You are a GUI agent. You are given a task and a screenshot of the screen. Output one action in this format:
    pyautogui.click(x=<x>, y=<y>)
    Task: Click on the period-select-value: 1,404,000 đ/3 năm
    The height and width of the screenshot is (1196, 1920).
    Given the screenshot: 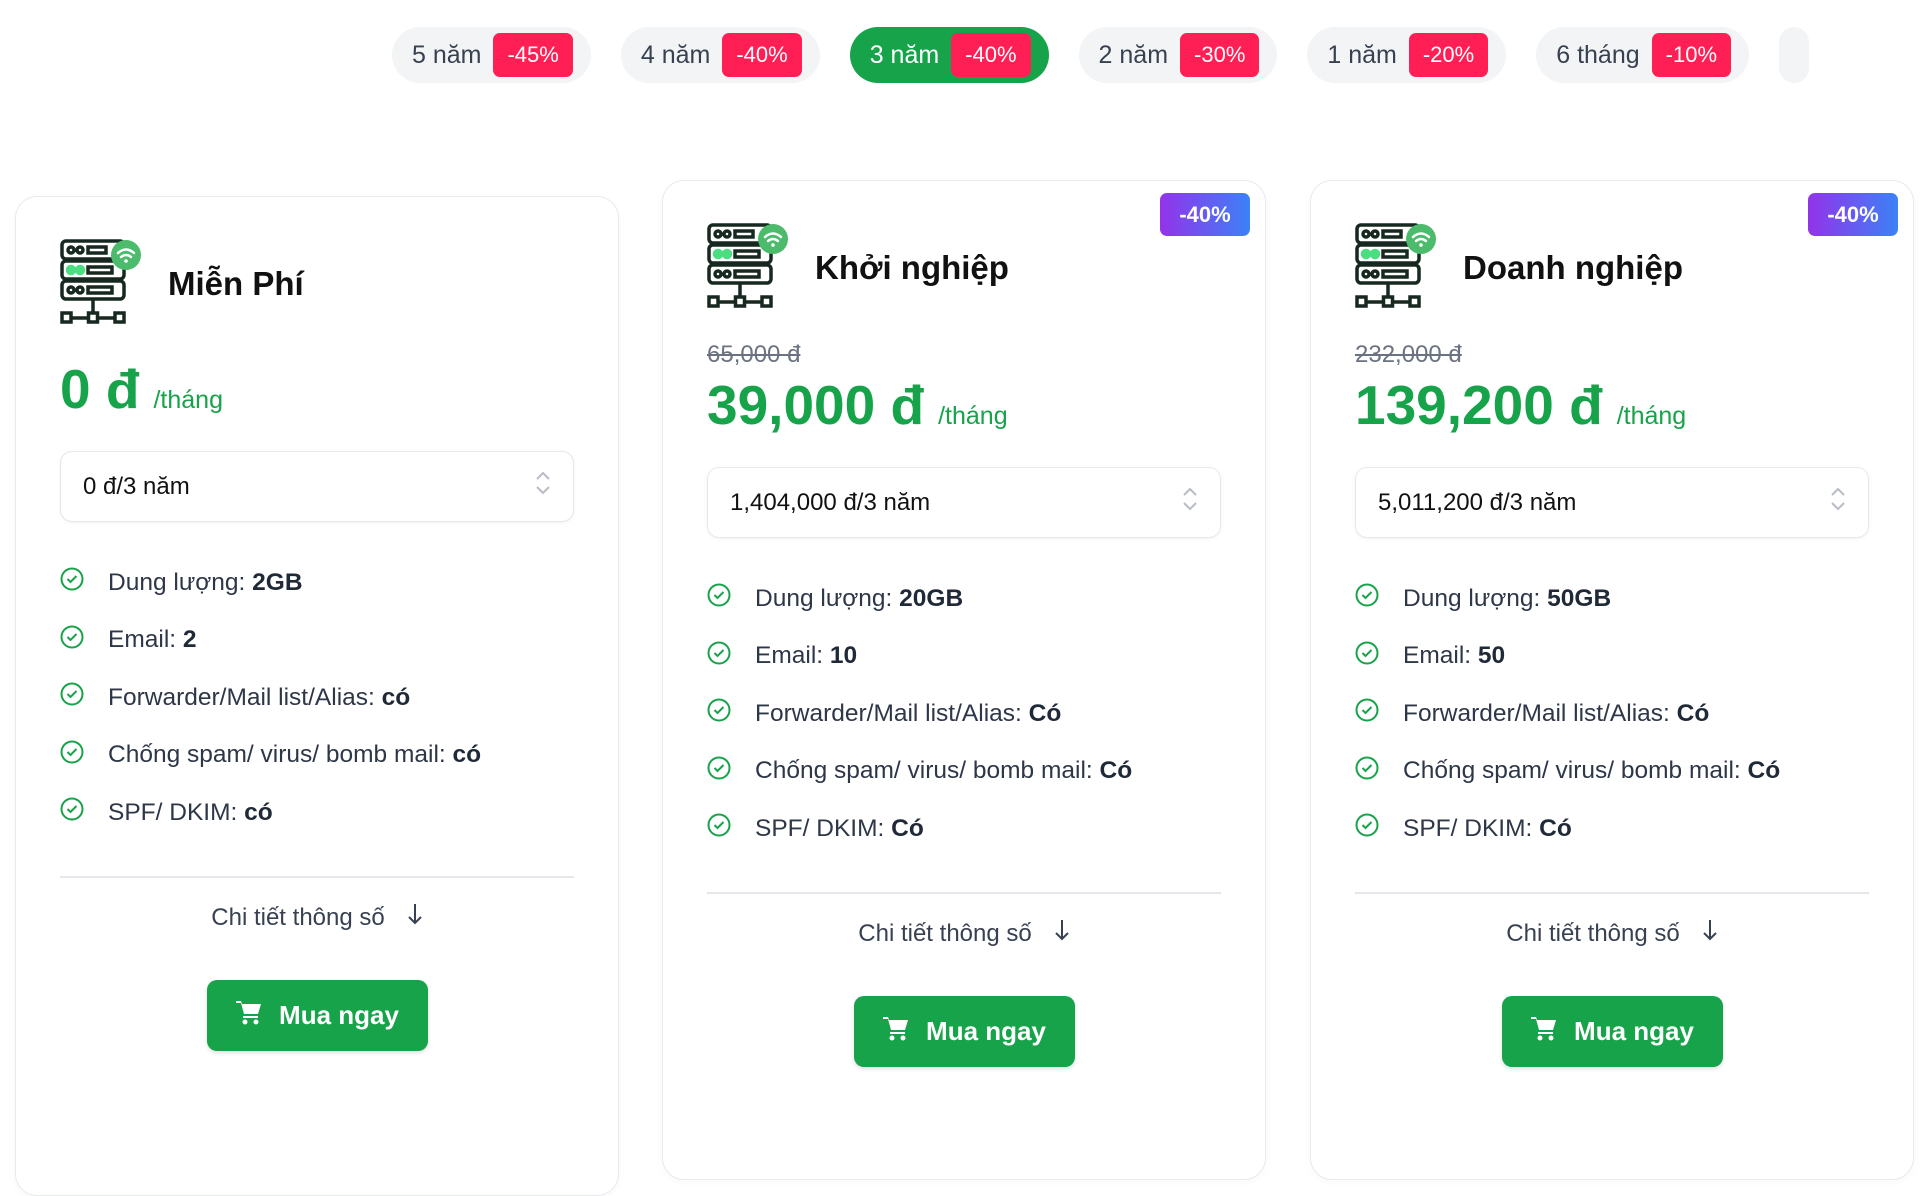 What is the action you would take?
    pyautogui.click(x=830, y=502)
    